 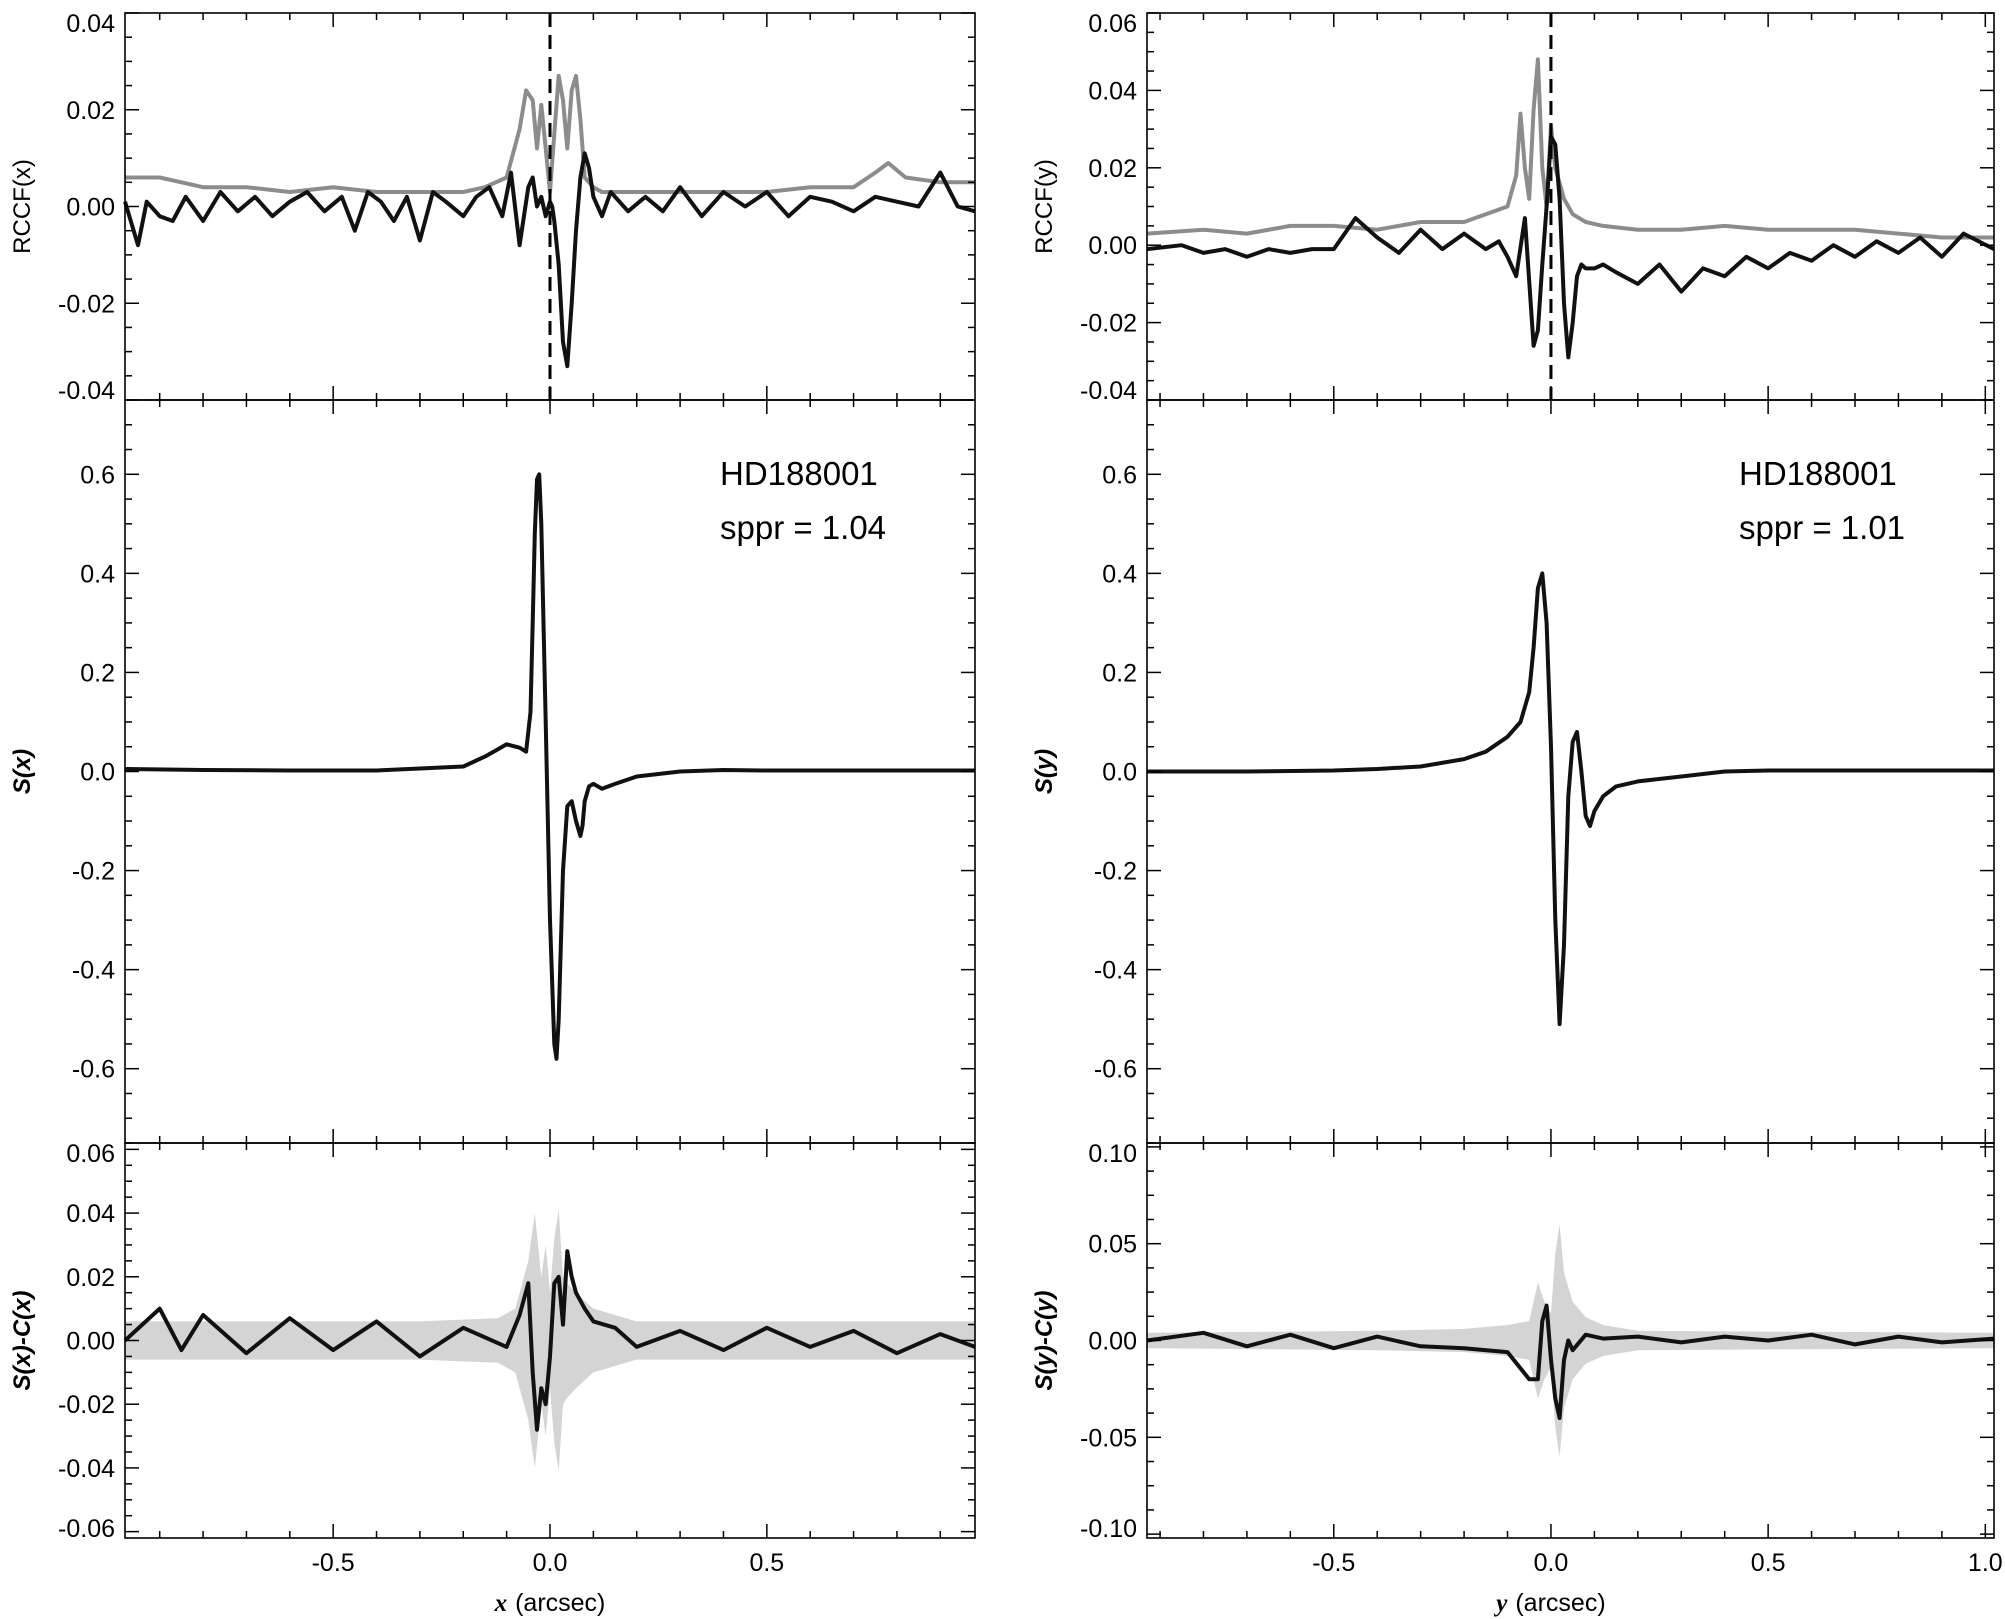 I want to click on right-residual-tick-label: 0.10, so click(x=1112, y=1154).